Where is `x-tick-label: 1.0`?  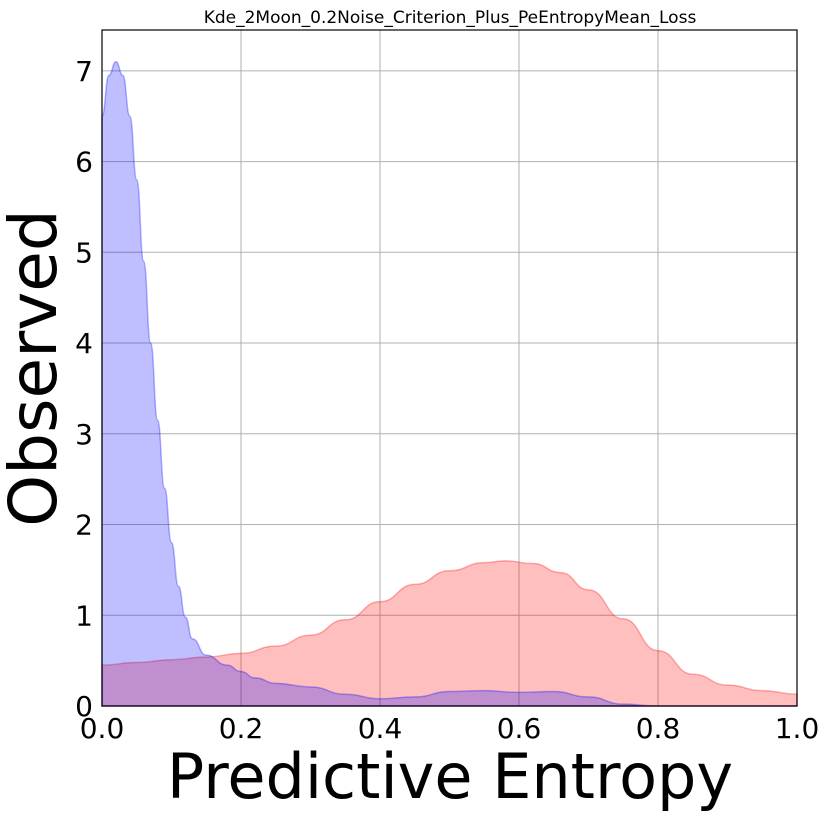 x-tick-label: 1.0 is located at coordinates (797, 728).